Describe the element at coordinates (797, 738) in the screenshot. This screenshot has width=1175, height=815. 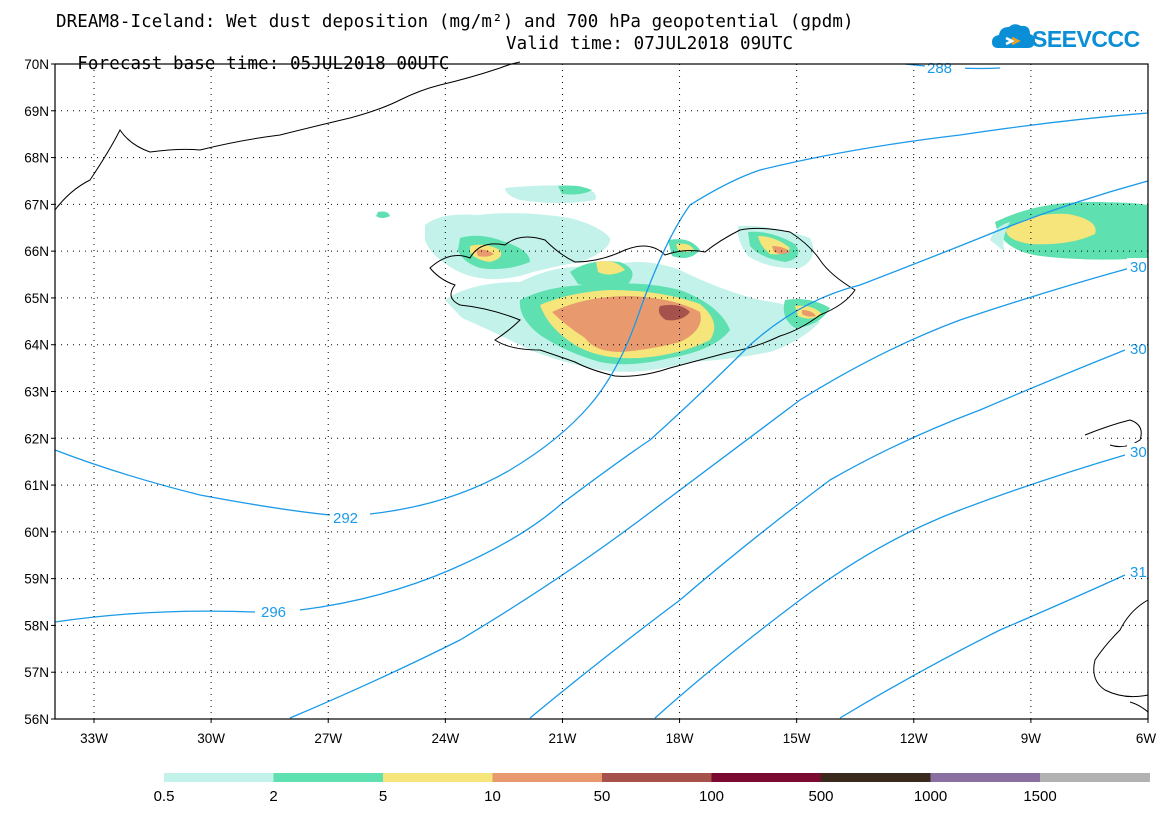
I see `lon-label: 15W` at that location.